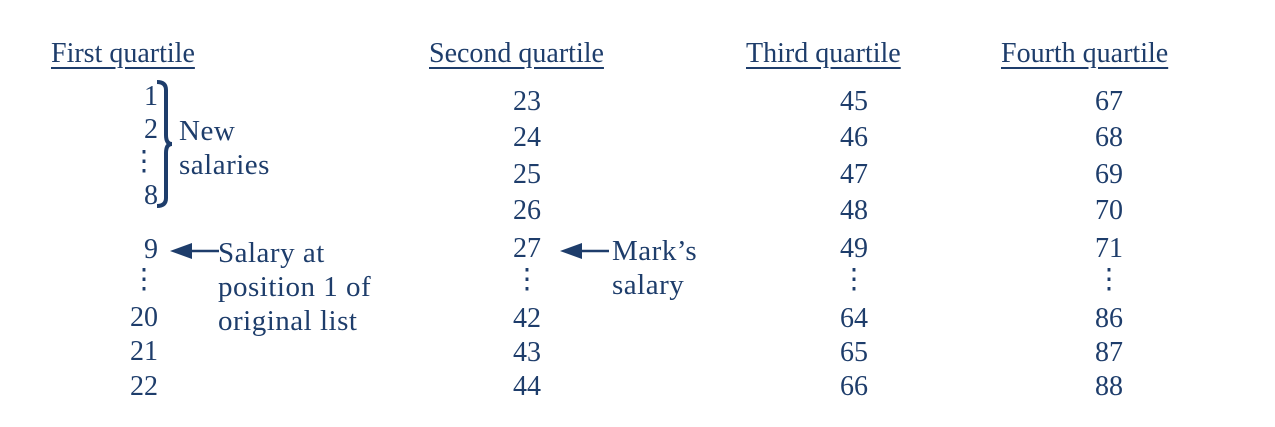 Image resolution: width=1275 pixels, height=427 pixels. Describe the element at coordinates (207, 131) in the screenshot. I see `label-line: New` at that location.